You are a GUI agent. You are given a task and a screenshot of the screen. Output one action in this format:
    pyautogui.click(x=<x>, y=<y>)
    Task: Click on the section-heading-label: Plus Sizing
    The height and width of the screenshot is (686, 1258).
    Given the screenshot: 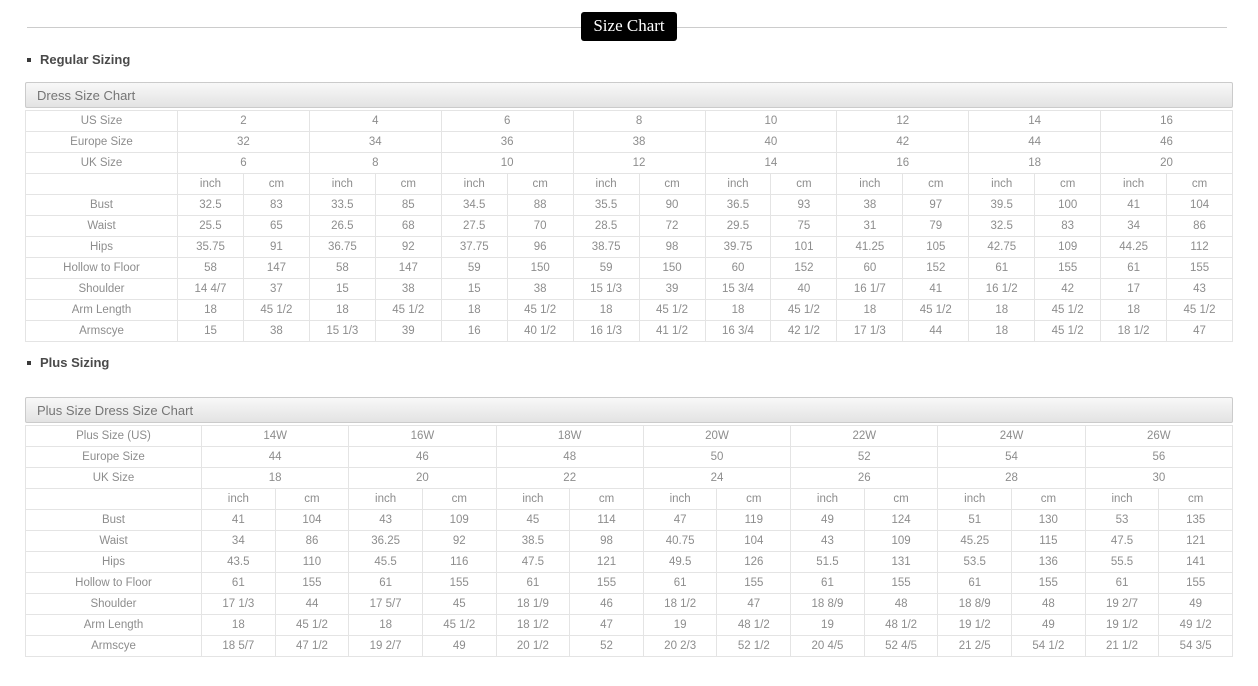 What is the action you would take?
    pyautogui.click(x=75, y=362)
    